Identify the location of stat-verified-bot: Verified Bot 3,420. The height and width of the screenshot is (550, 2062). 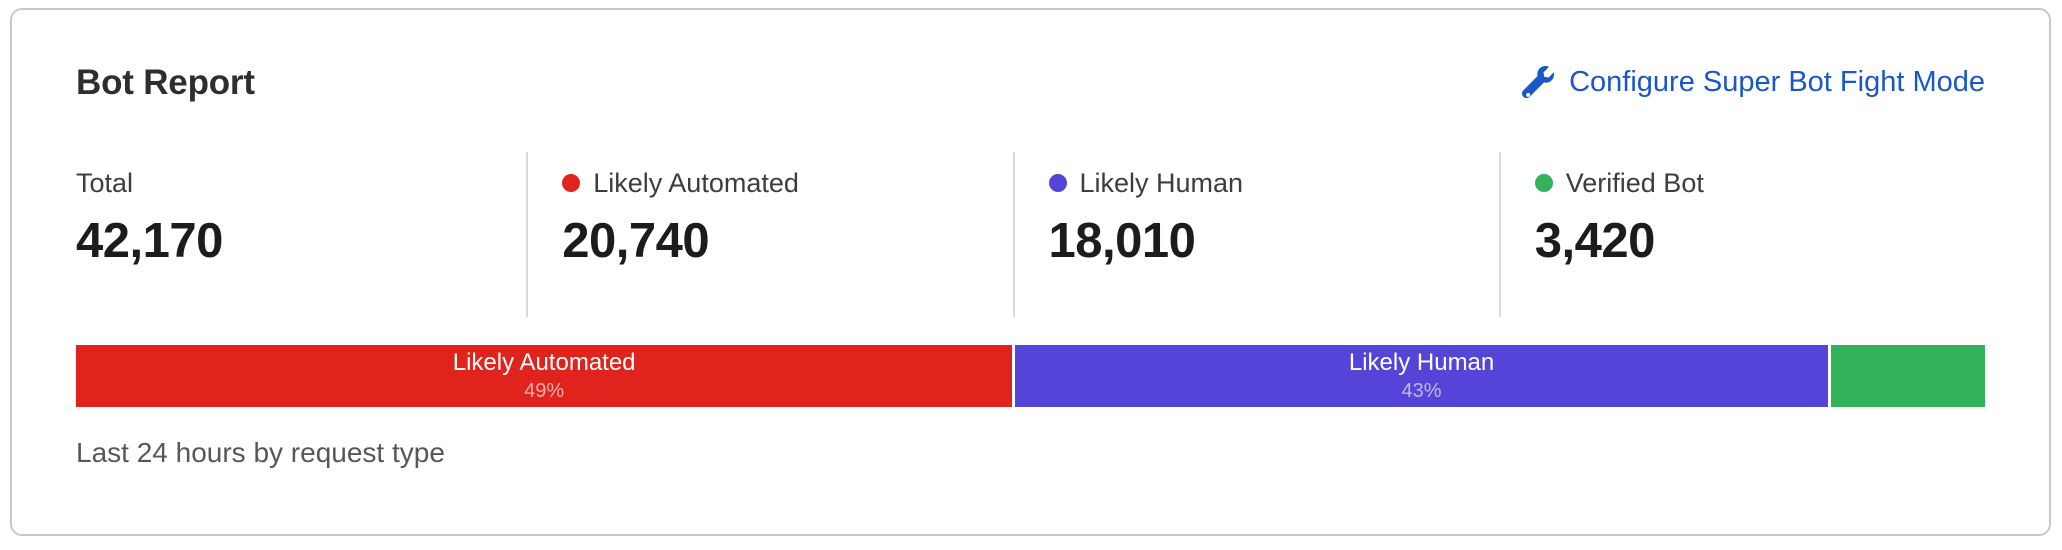
(1741, 234).